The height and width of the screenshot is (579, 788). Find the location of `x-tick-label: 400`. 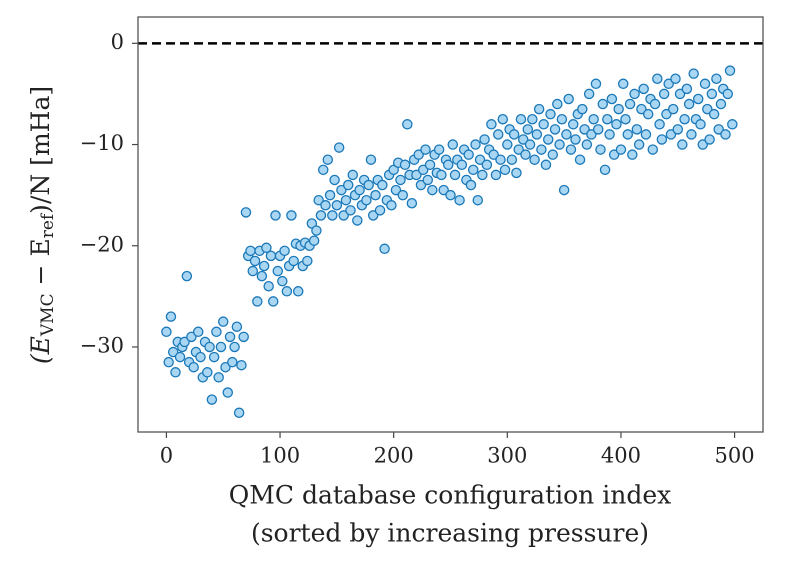

x-tick-label: 400 is located at coordinates (621, 456).